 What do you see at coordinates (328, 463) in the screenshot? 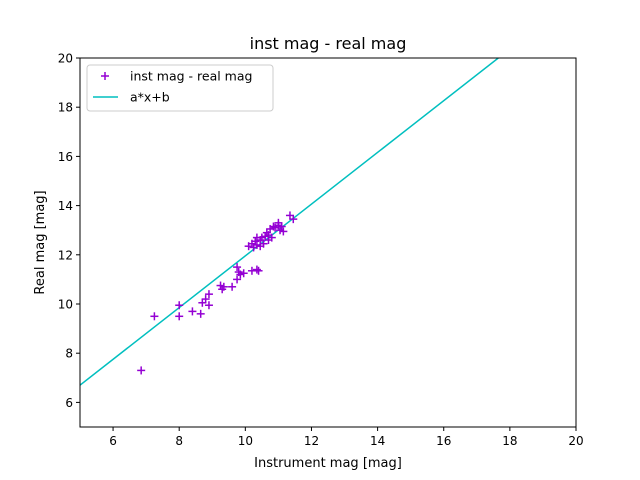
I see `x-axis-label: Instrument mag [mag]` at bounding box center [328, 463].